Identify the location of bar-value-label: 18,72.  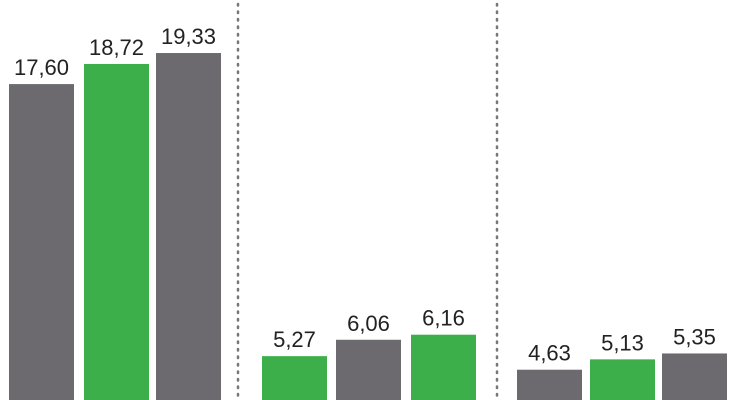
(116, 47).